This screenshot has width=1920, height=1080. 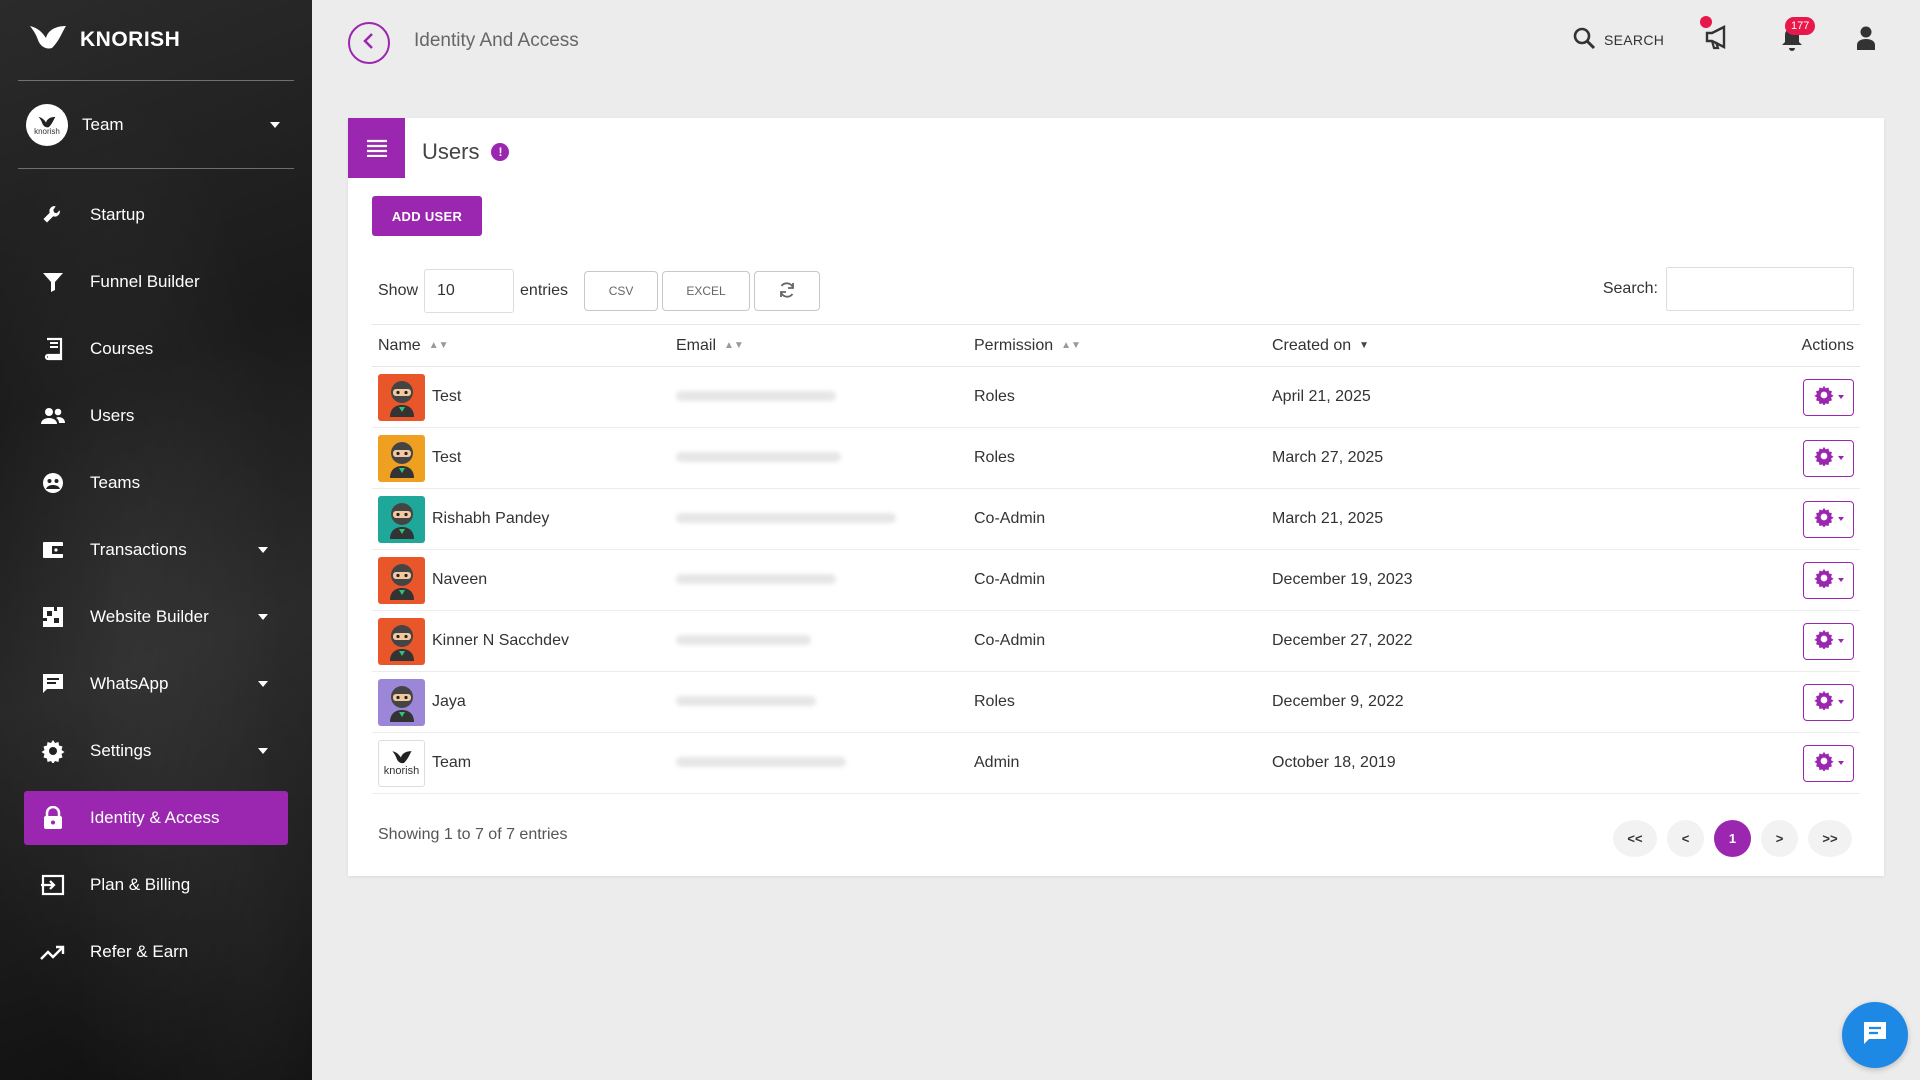 I want to click on gear-icon, so click(x=1823, y=458).